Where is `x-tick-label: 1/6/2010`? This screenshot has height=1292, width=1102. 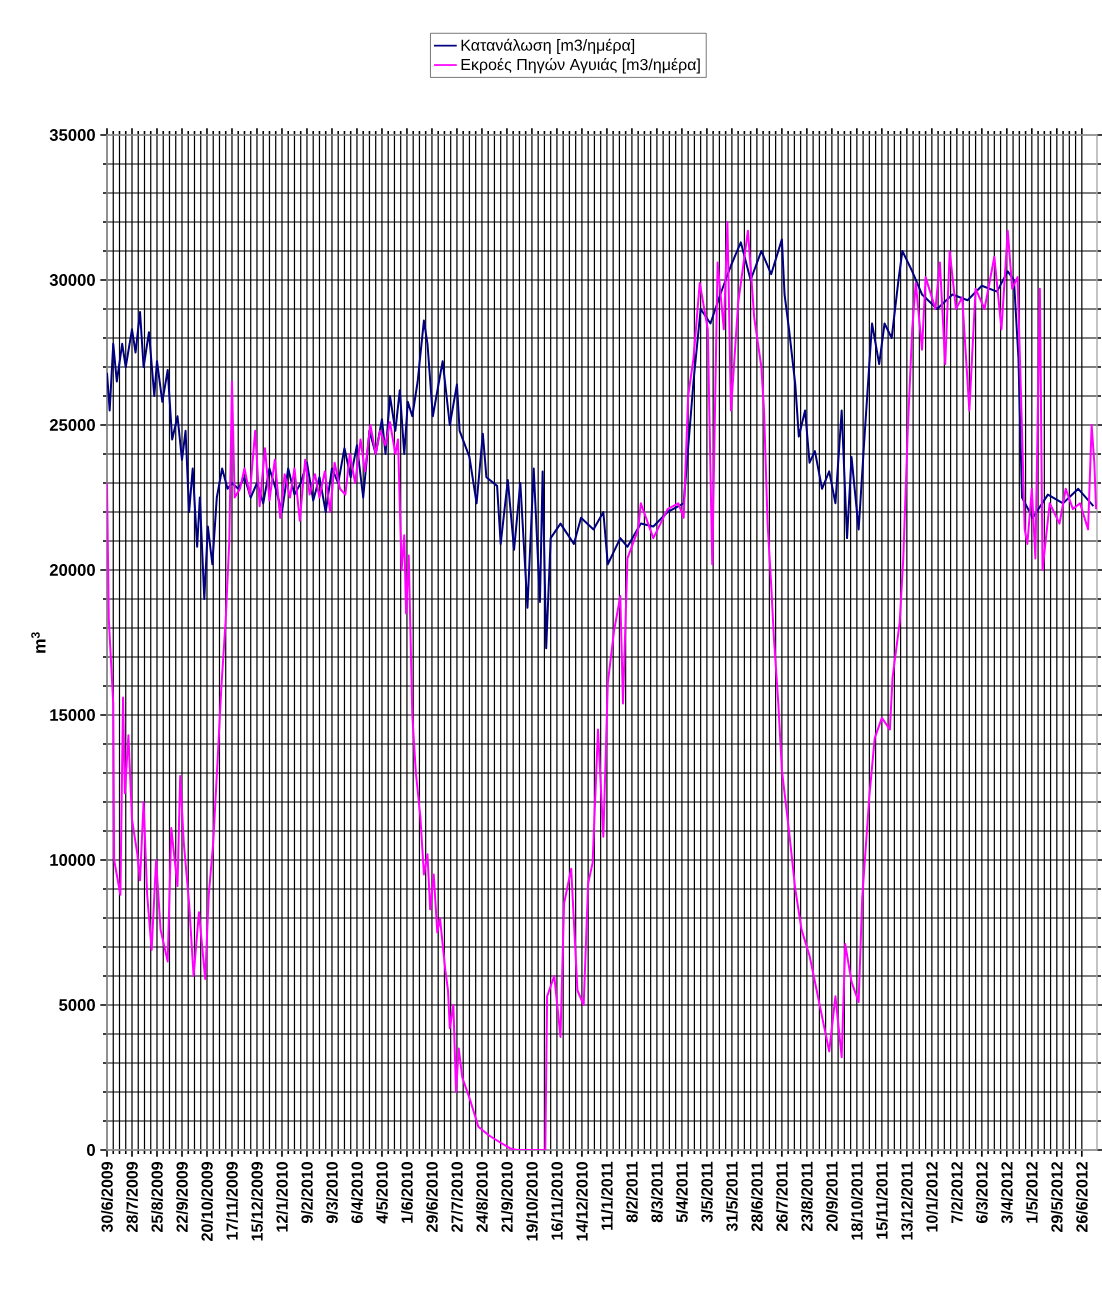 x-tick-label: 1/6/2010 is located at coordinates (407, 1192).